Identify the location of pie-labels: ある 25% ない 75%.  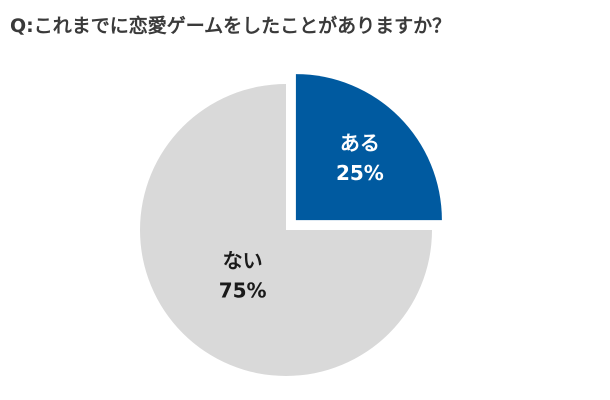
(301, 216).